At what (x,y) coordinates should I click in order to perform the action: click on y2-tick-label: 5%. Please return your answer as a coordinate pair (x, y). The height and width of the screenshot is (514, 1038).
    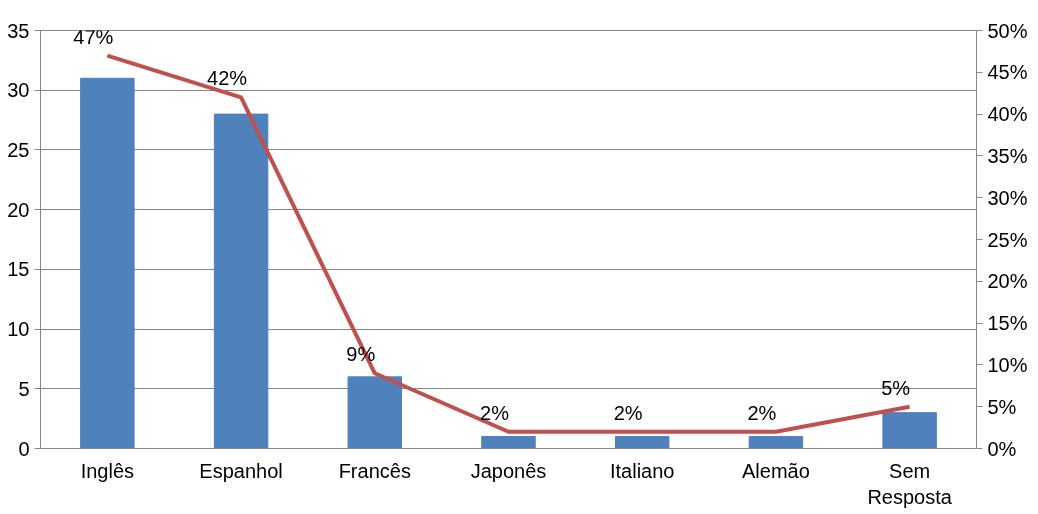
    Looking at the image, I should click on (1002, 406).